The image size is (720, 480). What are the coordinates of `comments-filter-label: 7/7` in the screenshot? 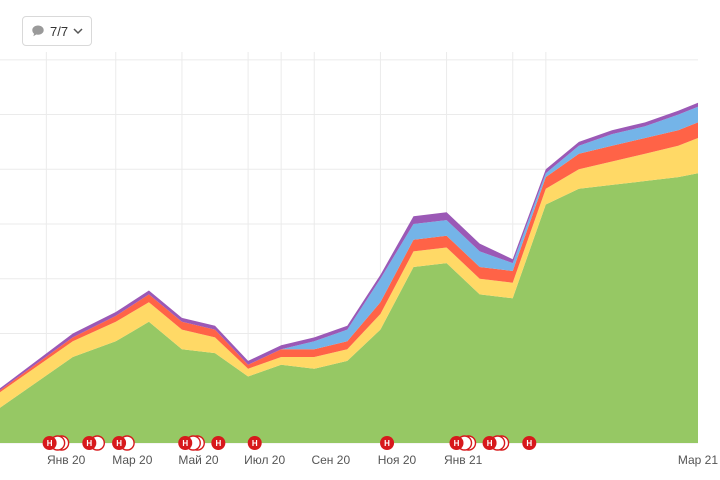 It's located at (59, 31).